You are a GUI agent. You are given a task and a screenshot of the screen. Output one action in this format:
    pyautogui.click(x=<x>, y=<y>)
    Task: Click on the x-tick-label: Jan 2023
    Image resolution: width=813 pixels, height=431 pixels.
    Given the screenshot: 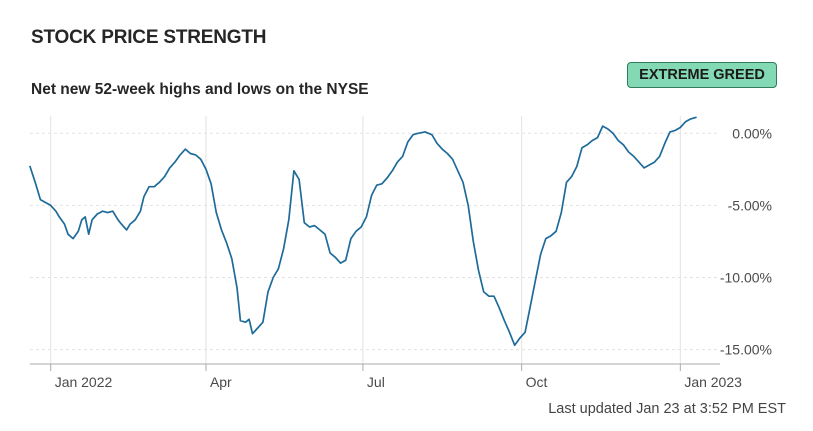 What is the action you would take?
    pyautogui.click(x=713, y=382)
    